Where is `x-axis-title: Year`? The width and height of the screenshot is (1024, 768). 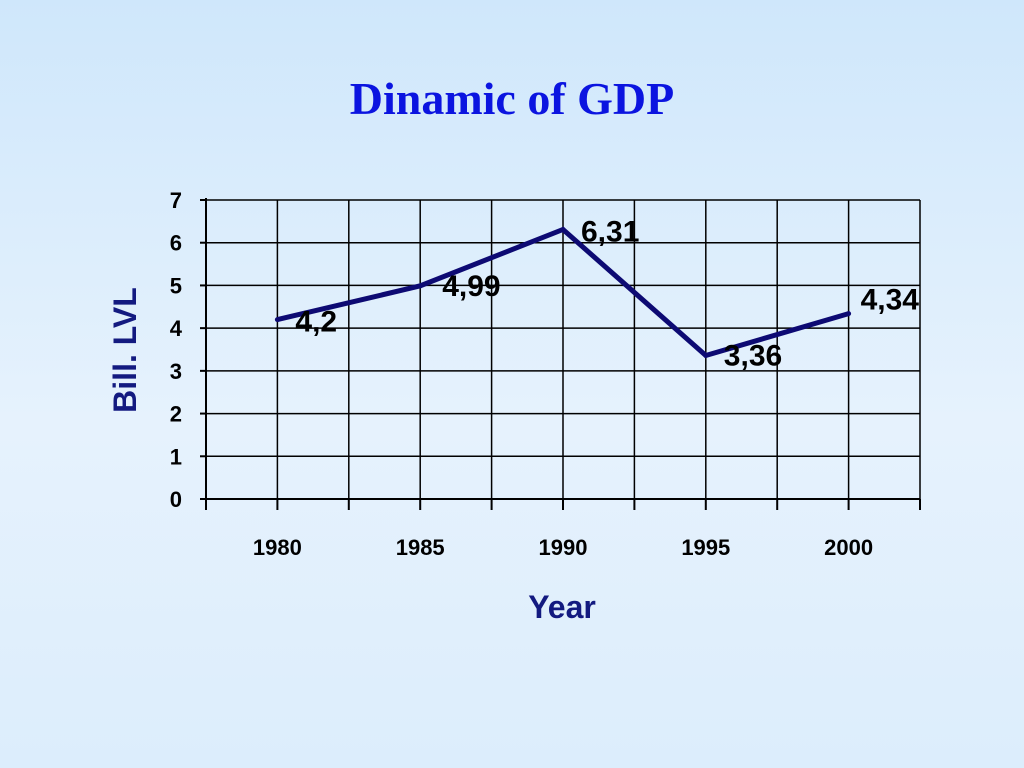
x-axis-title: Year is located at coordinates (562, 607).